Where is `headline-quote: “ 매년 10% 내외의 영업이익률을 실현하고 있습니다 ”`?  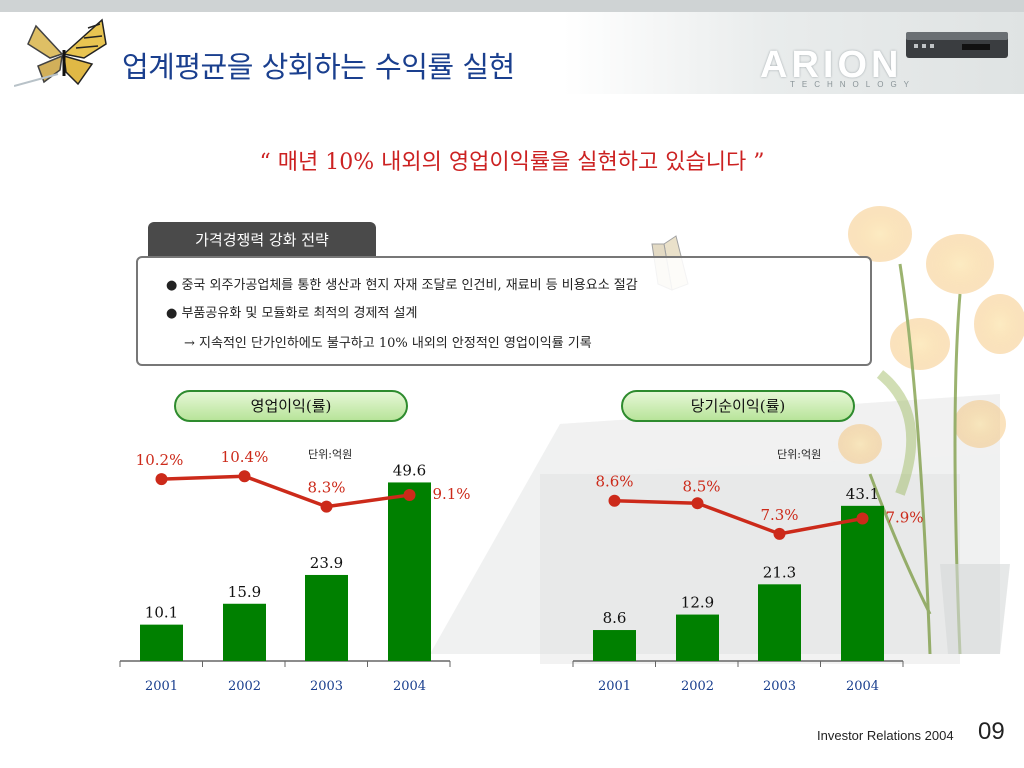
headline-quote: “ 매년 10% 내외의 영업이익률을 실현하고 있습니다 ” is located at coordinates (512, 162).